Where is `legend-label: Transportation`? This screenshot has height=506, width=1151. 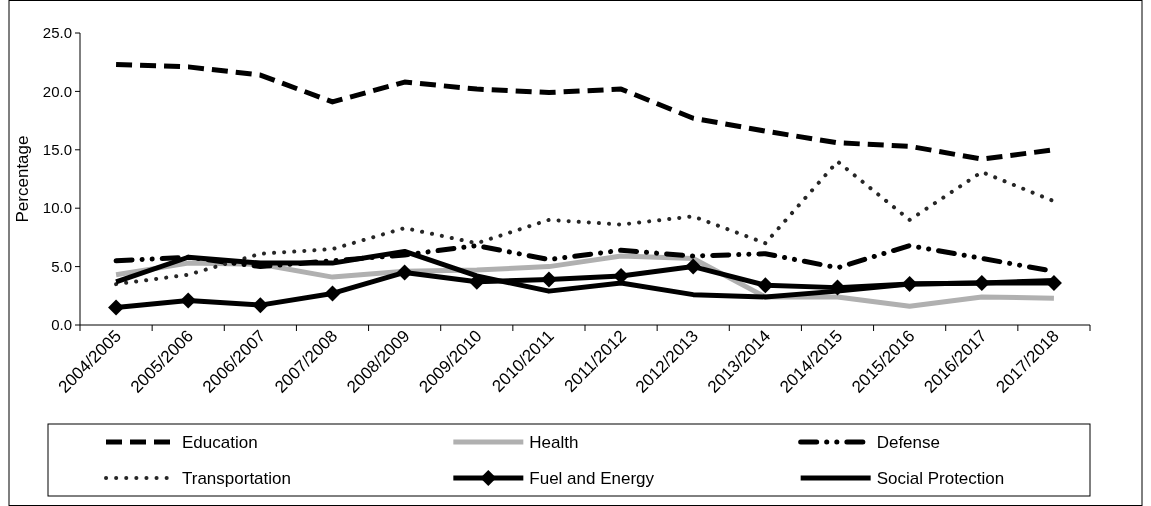
legend-label: Transportation is located at coordinates (236, 478).